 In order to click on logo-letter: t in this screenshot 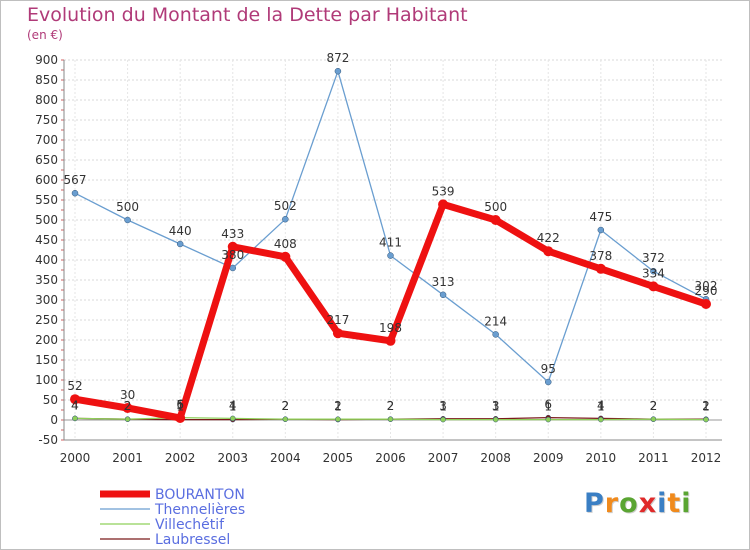, I will do `click(674, 503)`.